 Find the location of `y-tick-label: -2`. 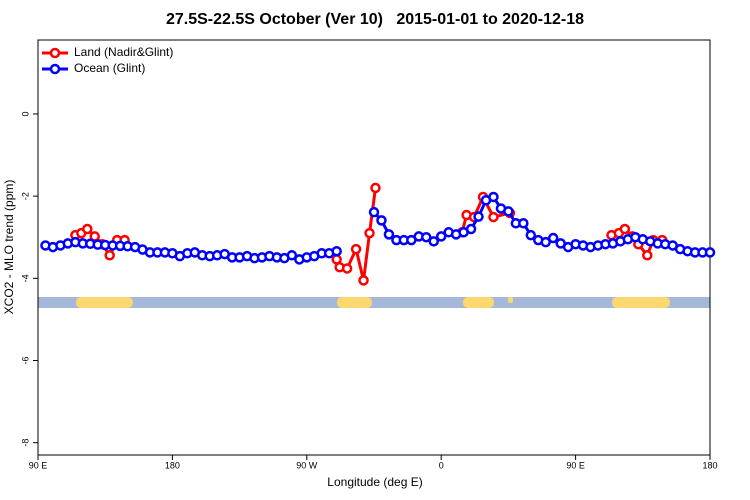

y-tick-label: -2 is located at coordinates (25, 196).